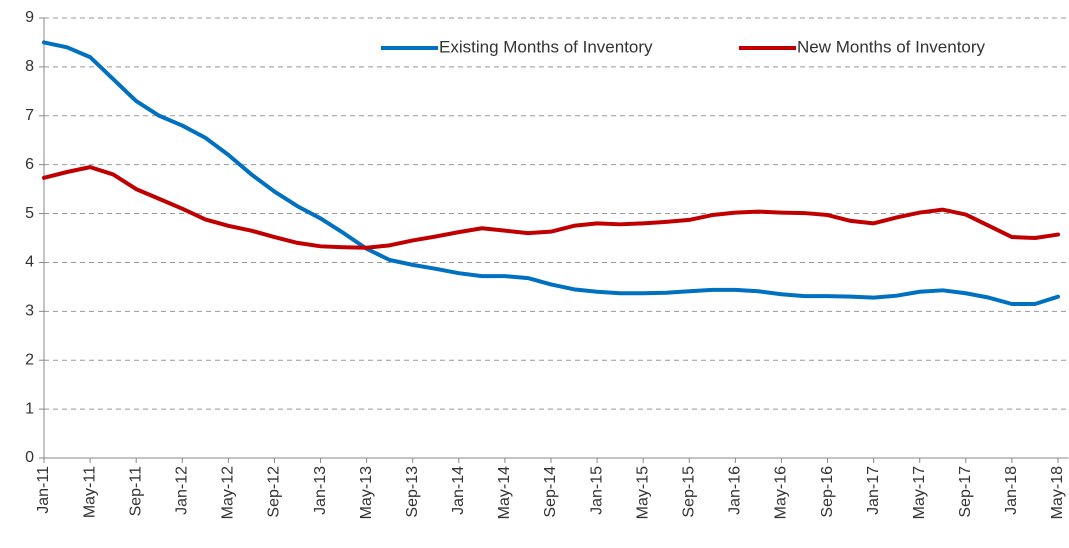 This screenshot has height=548, width=1069. What do you see at coordinates (274, 492) in the screenshot?
I see `x-tick-label: Sep-12` at bounding box center [274, 492].